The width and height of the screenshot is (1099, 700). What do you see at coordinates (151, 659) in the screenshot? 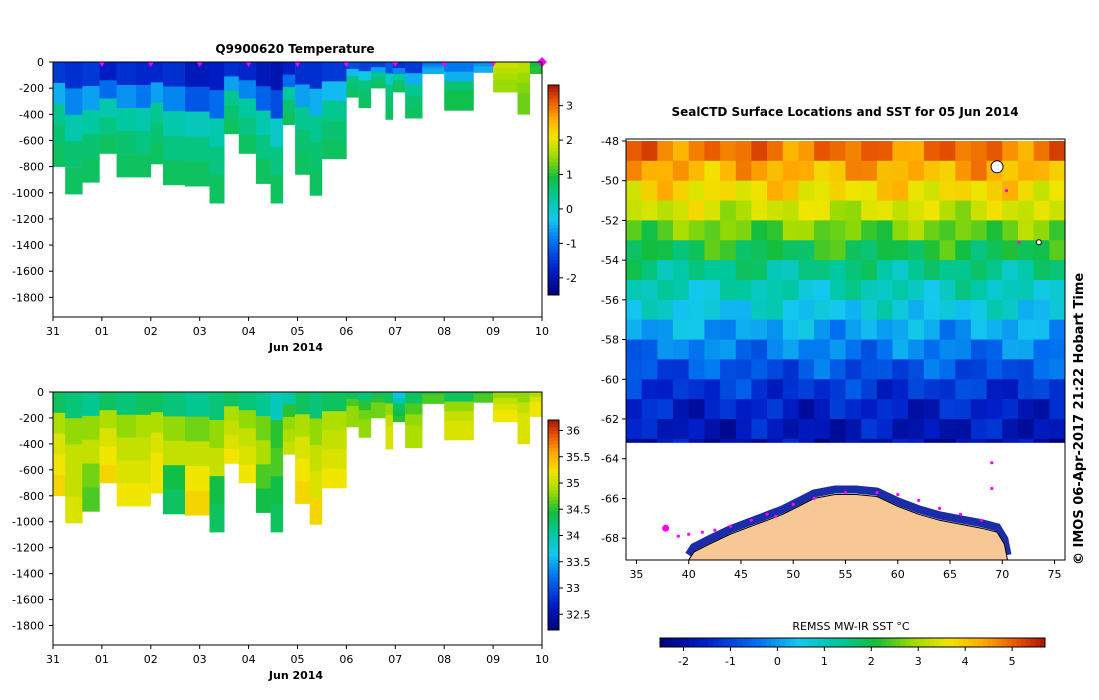
I see `x-tick-label: 02` at bounding box center [151, 659].